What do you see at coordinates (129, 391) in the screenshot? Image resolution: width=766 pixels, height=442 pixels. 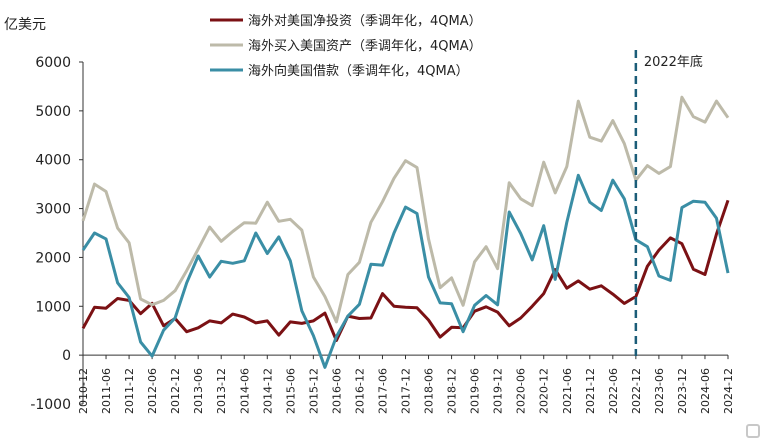 I see `x-tick-label: 2011-12` at bounding box center [129, 391].